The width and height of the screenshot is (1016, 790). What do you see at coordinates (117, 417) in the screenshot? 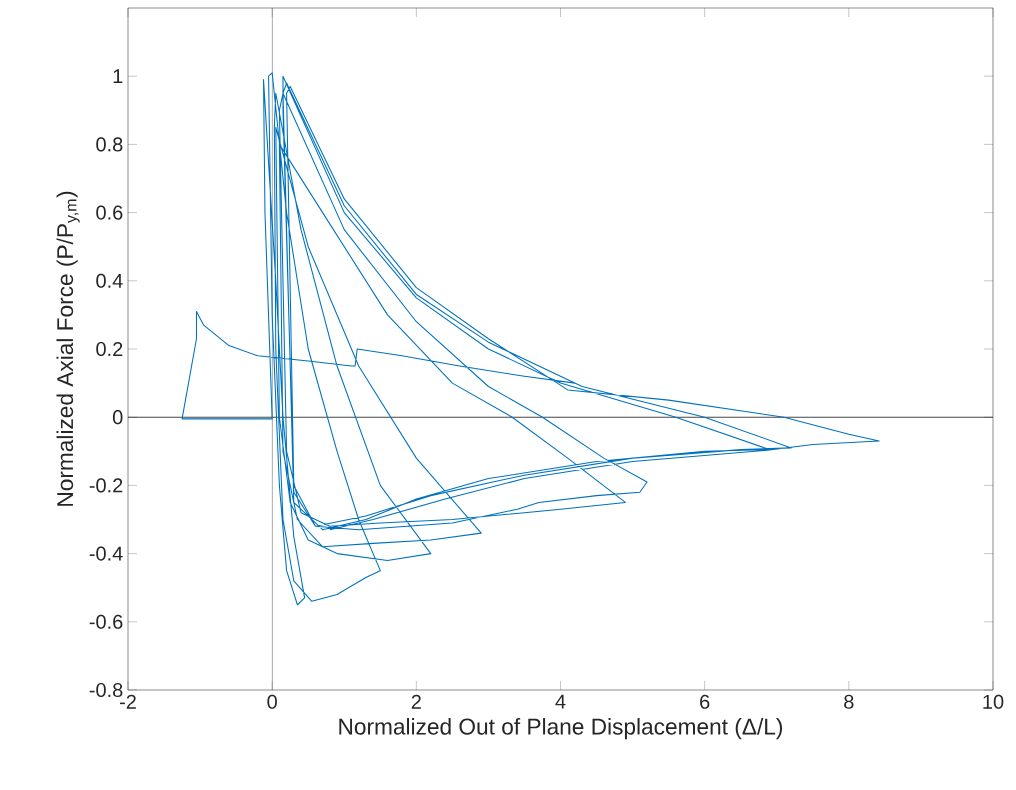
I see `y-tick-label: 0` at bounding box center [117, 417].